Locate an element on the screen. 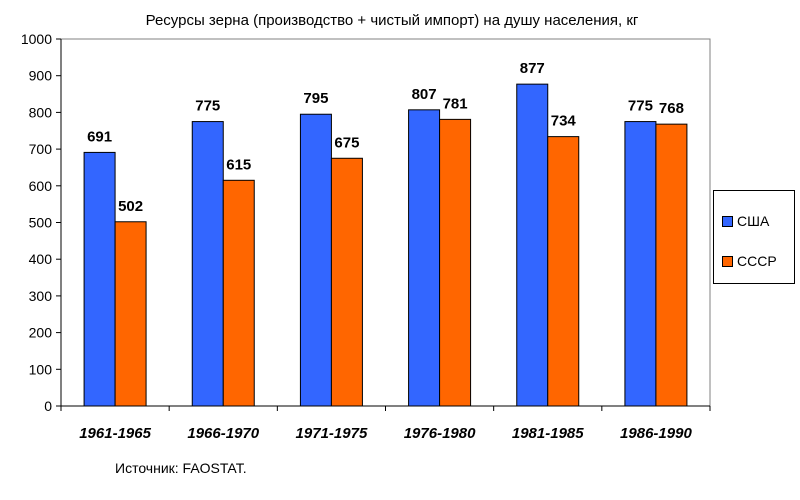 The width and height of the screenshot is (800, 500). data-label-ussr: 781 is located at coordinates (455, 103).